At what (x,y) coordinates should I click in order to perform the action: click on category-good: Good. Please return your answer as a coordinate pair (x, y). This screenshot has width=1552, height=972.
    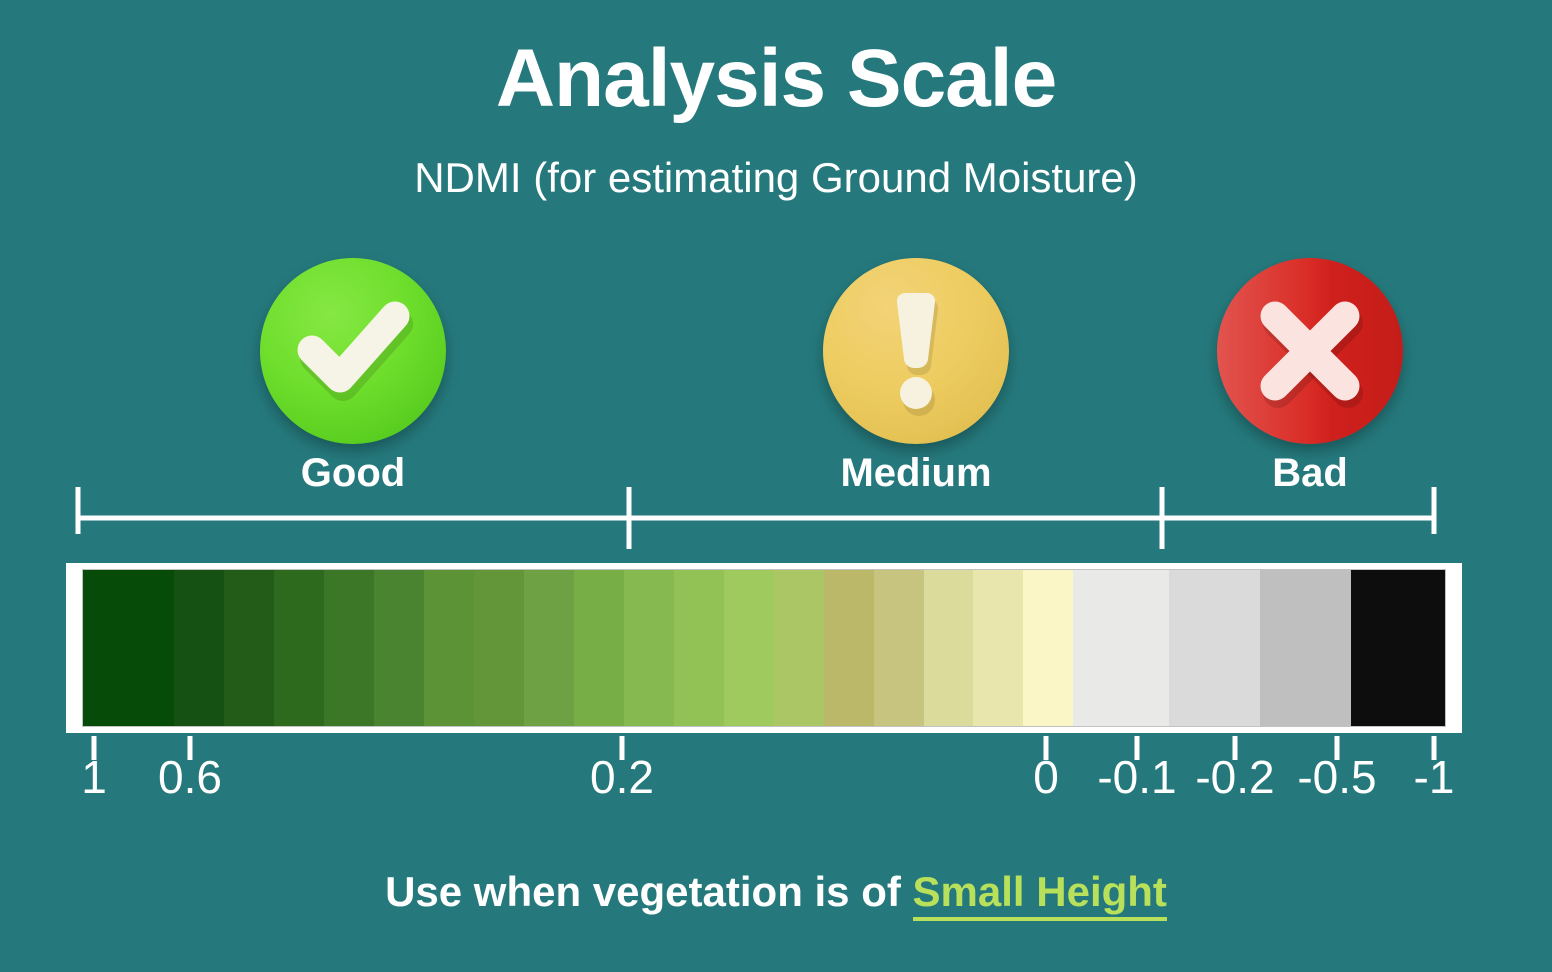
    Looking at the image, I should click on (353, 377).